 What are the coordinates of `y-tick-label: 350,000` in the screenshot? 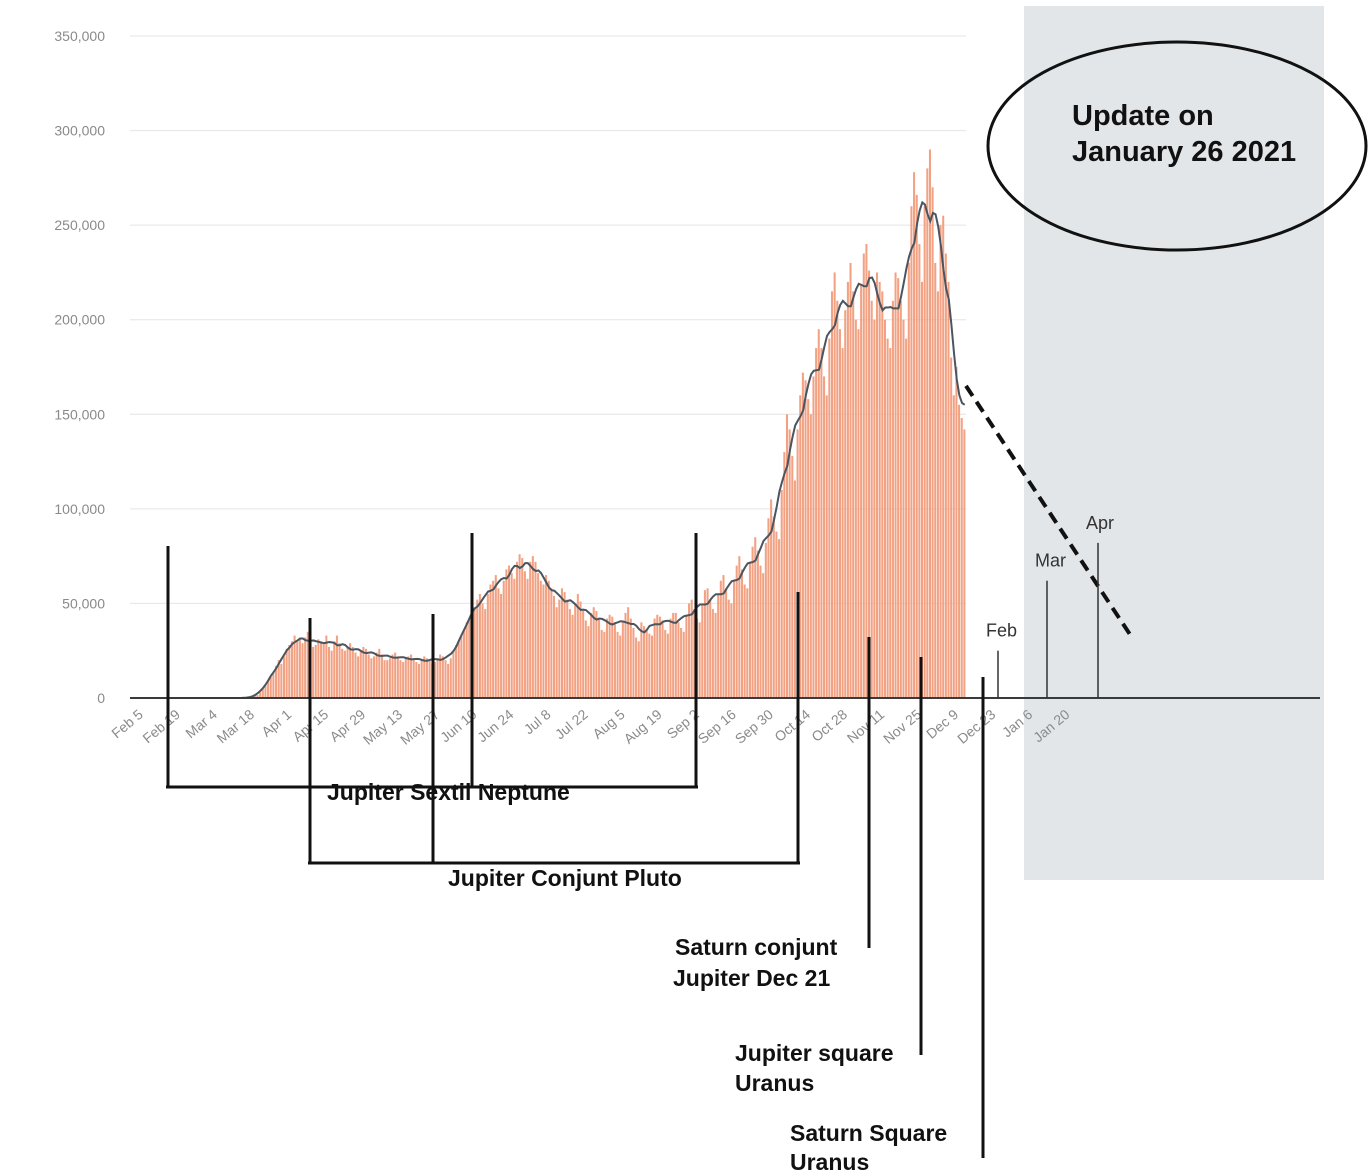 It's located at (79, 36).